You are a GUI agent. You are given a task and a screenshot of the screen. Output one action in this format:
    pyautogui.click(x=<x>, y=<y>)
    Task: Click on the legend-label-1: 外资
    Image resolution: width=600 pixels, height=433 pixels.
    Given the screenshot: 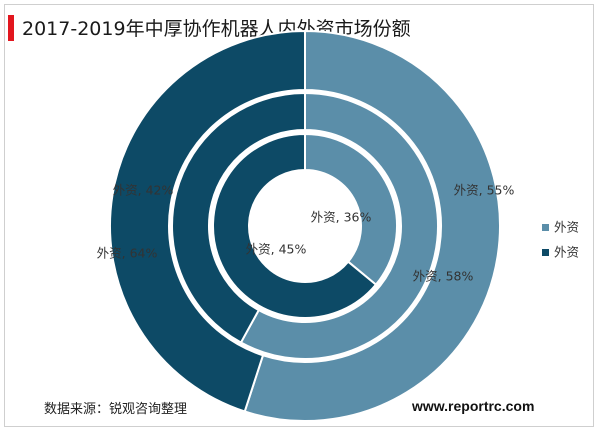 What is the action you would take?
    pyautogui.click(x=566, y=227)
    